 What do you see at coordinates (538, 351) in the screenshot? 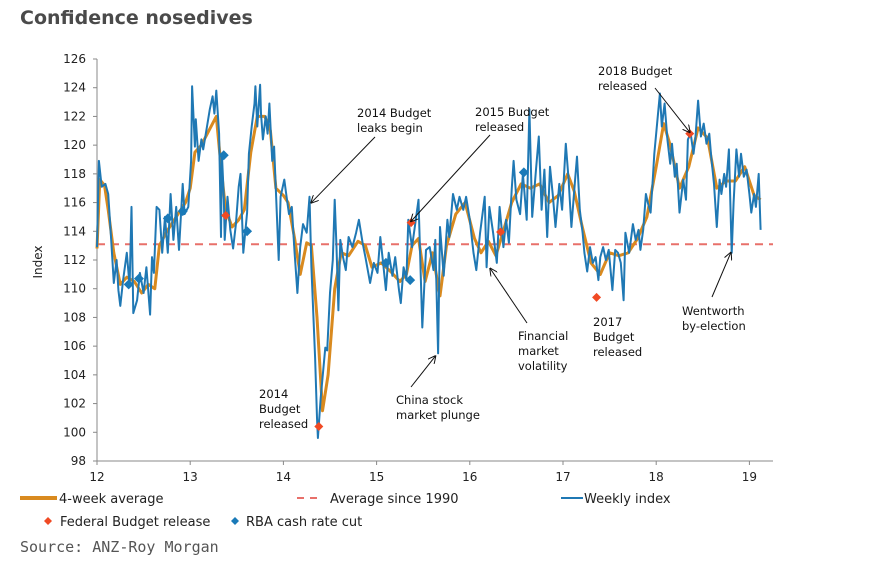
I see `annotation-text: market` at bounding box center [538, 351].